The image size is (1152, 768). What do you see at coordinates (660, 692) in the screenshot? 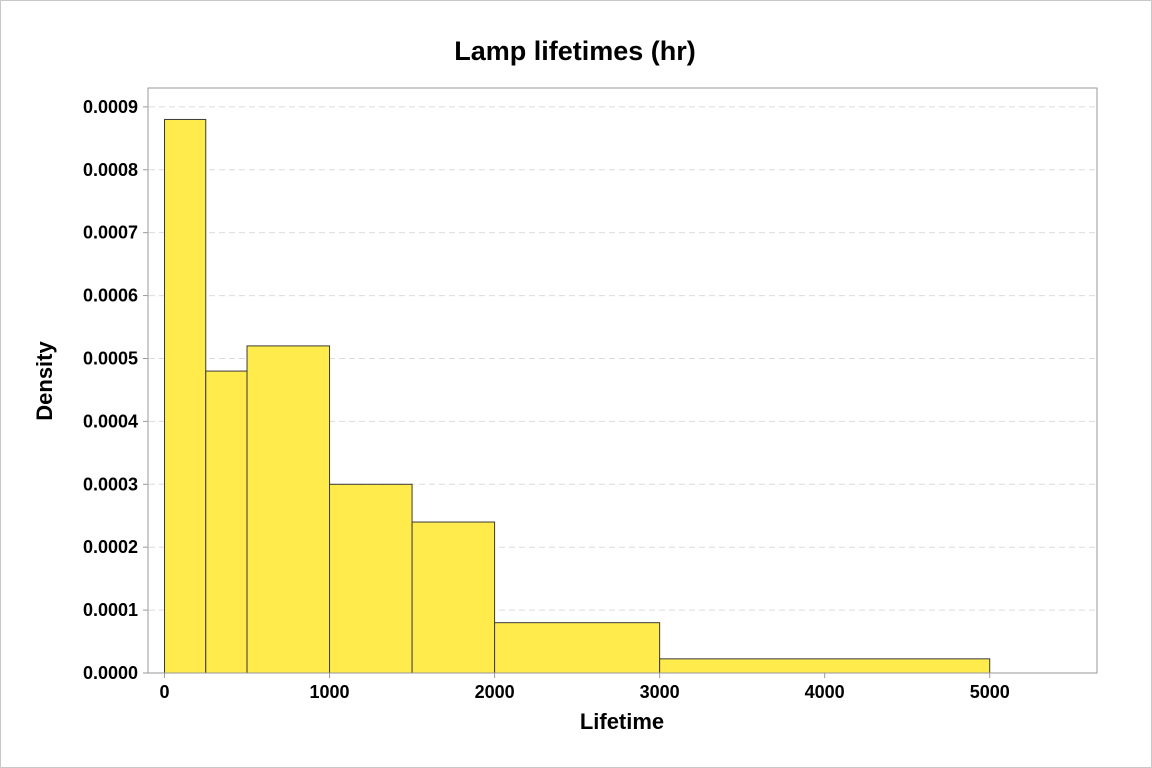
I see `x-tick-label: 3000` at bounding box center [660, 692].